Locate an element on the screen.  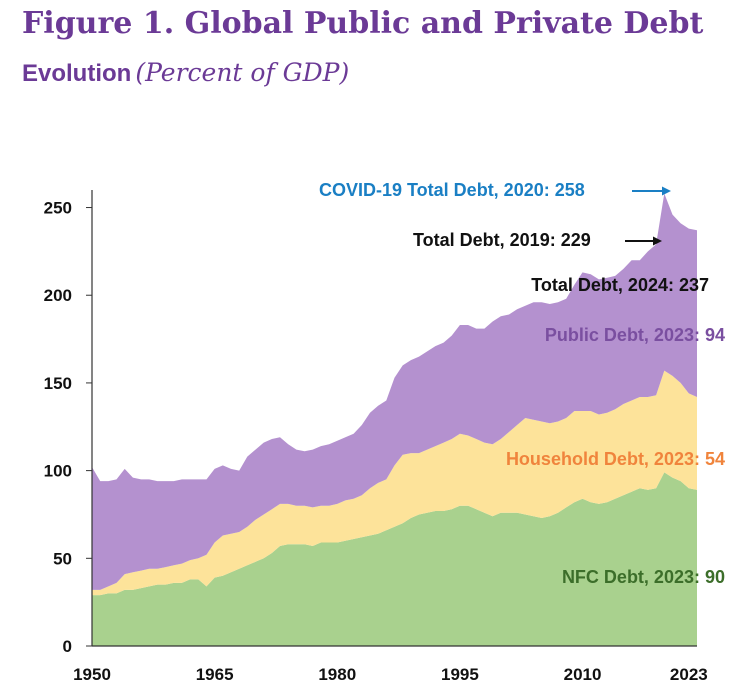
y-tick-label: 250 is located at coordinates (58, 208).